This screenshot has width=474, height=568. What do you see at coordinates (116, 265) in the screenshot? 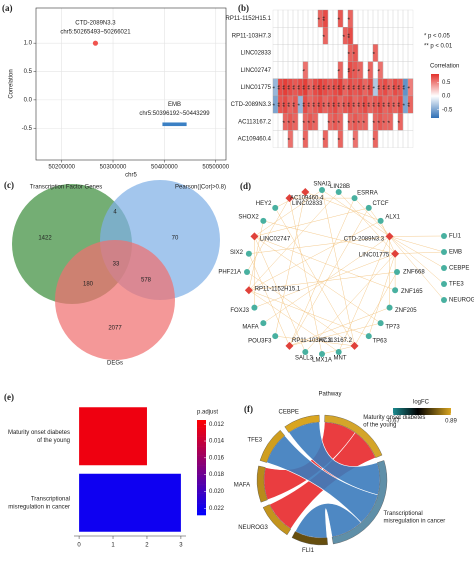
I see `region-count: 33` at bounding box center [116, 265].